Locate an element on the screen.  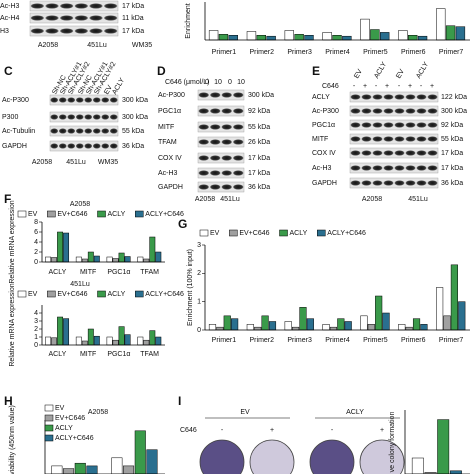
blot-row-label: PGC1α is located at coordinates (323, 125).